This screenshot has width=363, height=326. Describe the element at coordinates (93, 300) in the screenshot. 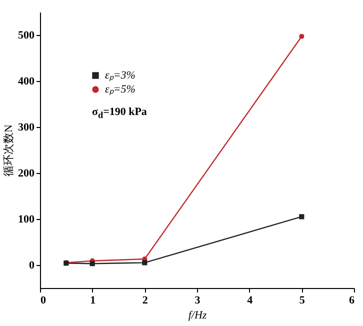

I see `x-tick-label: 1` at that location.